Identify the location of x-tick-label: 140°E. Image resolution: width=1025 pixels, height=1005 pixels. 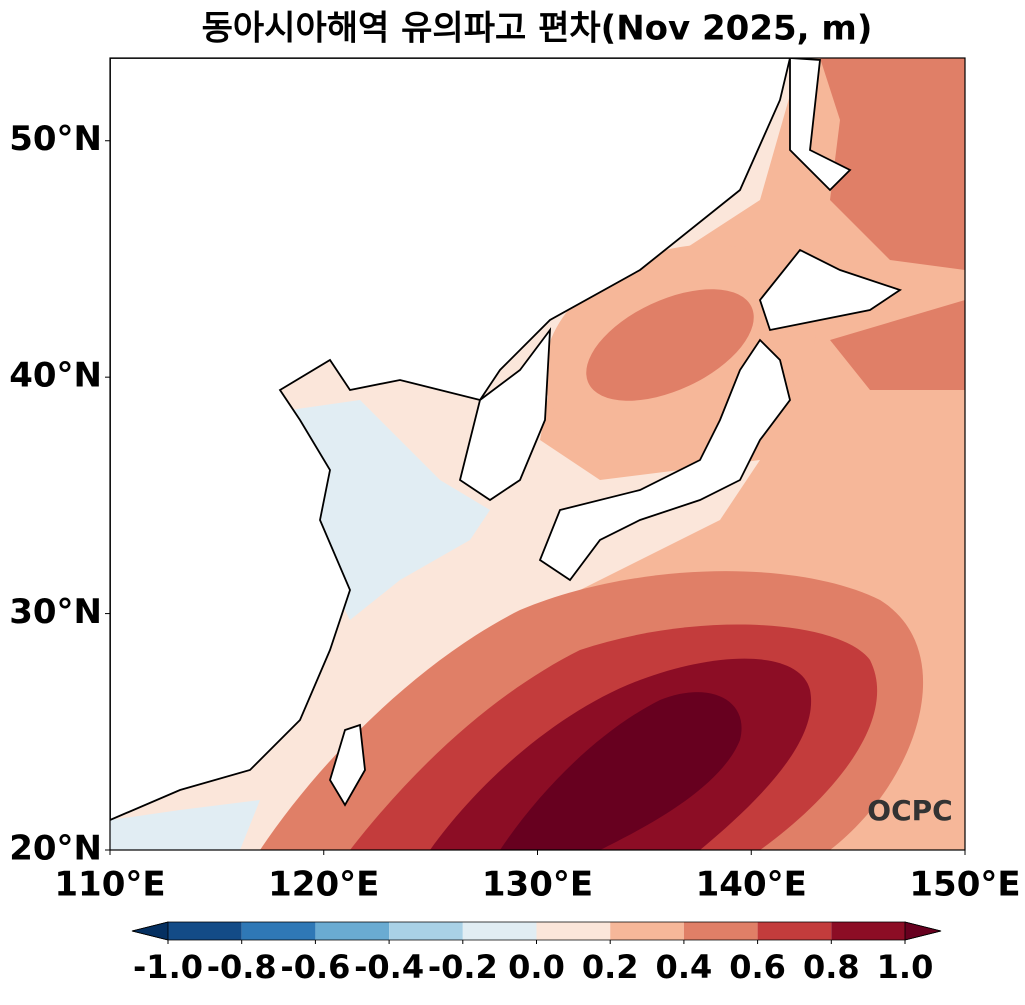
(751, 885).